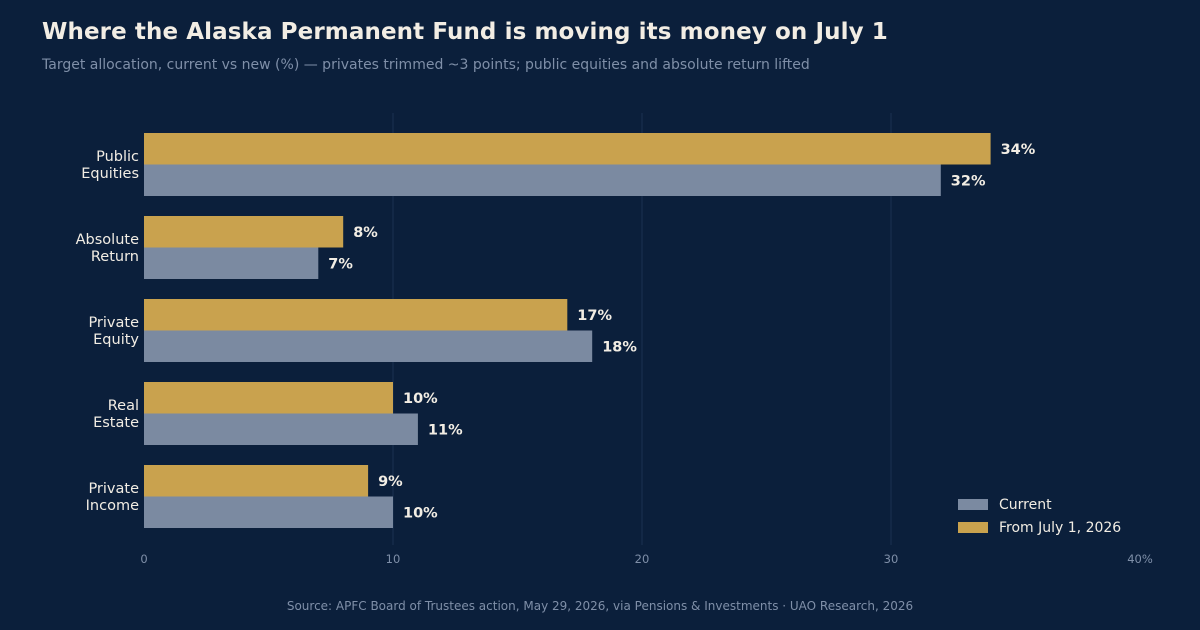 The height and width of the screenshot is (630, 1200). I want to click on x-tick-label: 30, so click(891, 559).